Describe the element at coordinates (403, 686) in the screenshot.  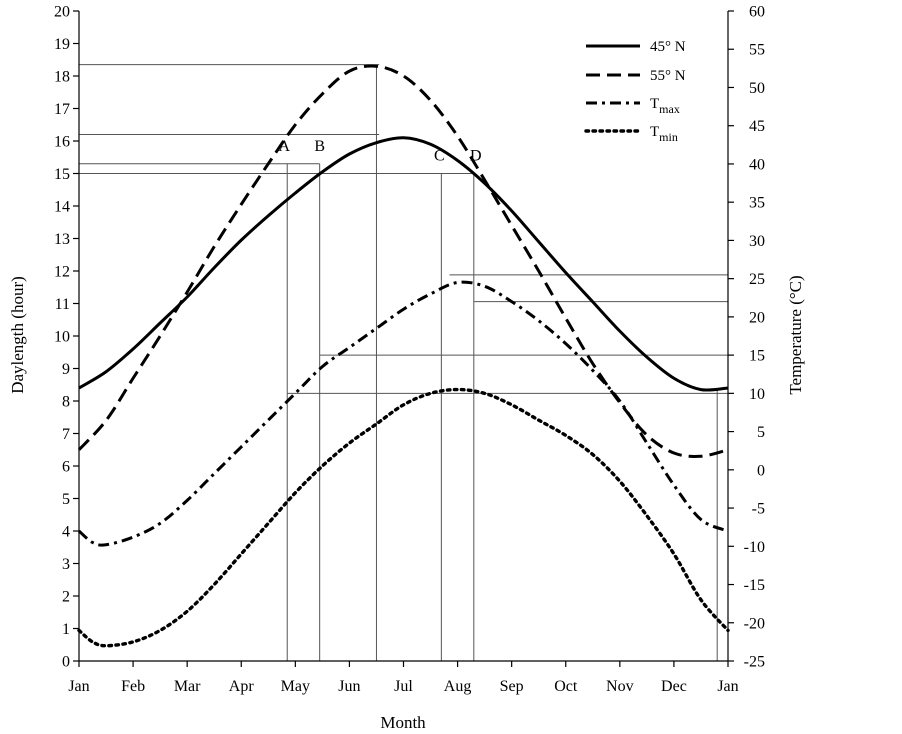
I see `x-tick-label: Jul` at that location.